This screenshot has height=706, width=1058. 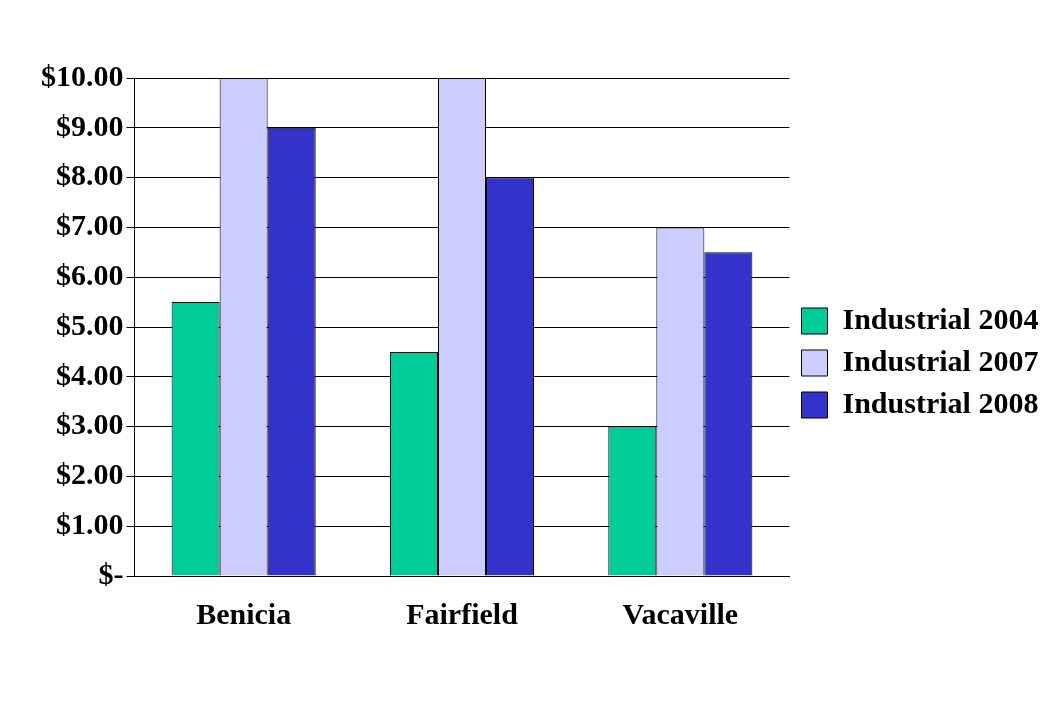 What do you see at coordinates (90, 125) in the screenshot?
I see `y-tick-label: $9.00` at bounding box center [90, 125].